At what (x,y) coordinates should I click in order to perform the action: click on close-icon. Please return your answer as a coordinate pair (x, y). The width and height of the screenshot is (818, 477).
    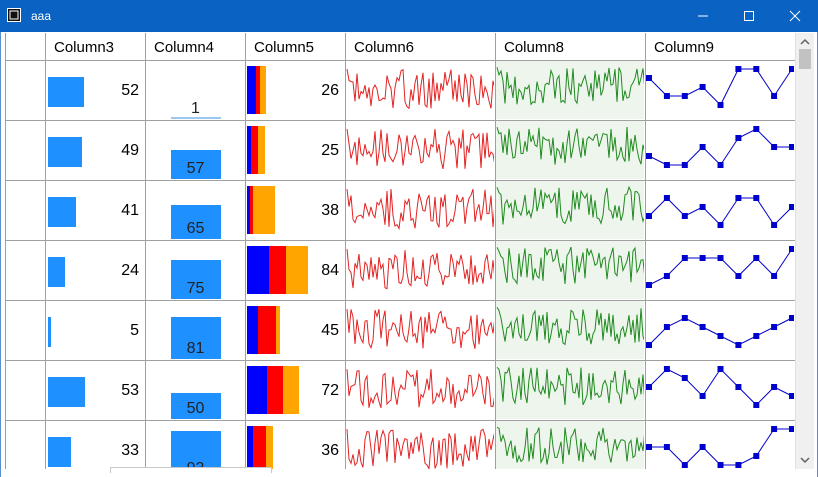
    Looking at the image, I should click on (795, 16).